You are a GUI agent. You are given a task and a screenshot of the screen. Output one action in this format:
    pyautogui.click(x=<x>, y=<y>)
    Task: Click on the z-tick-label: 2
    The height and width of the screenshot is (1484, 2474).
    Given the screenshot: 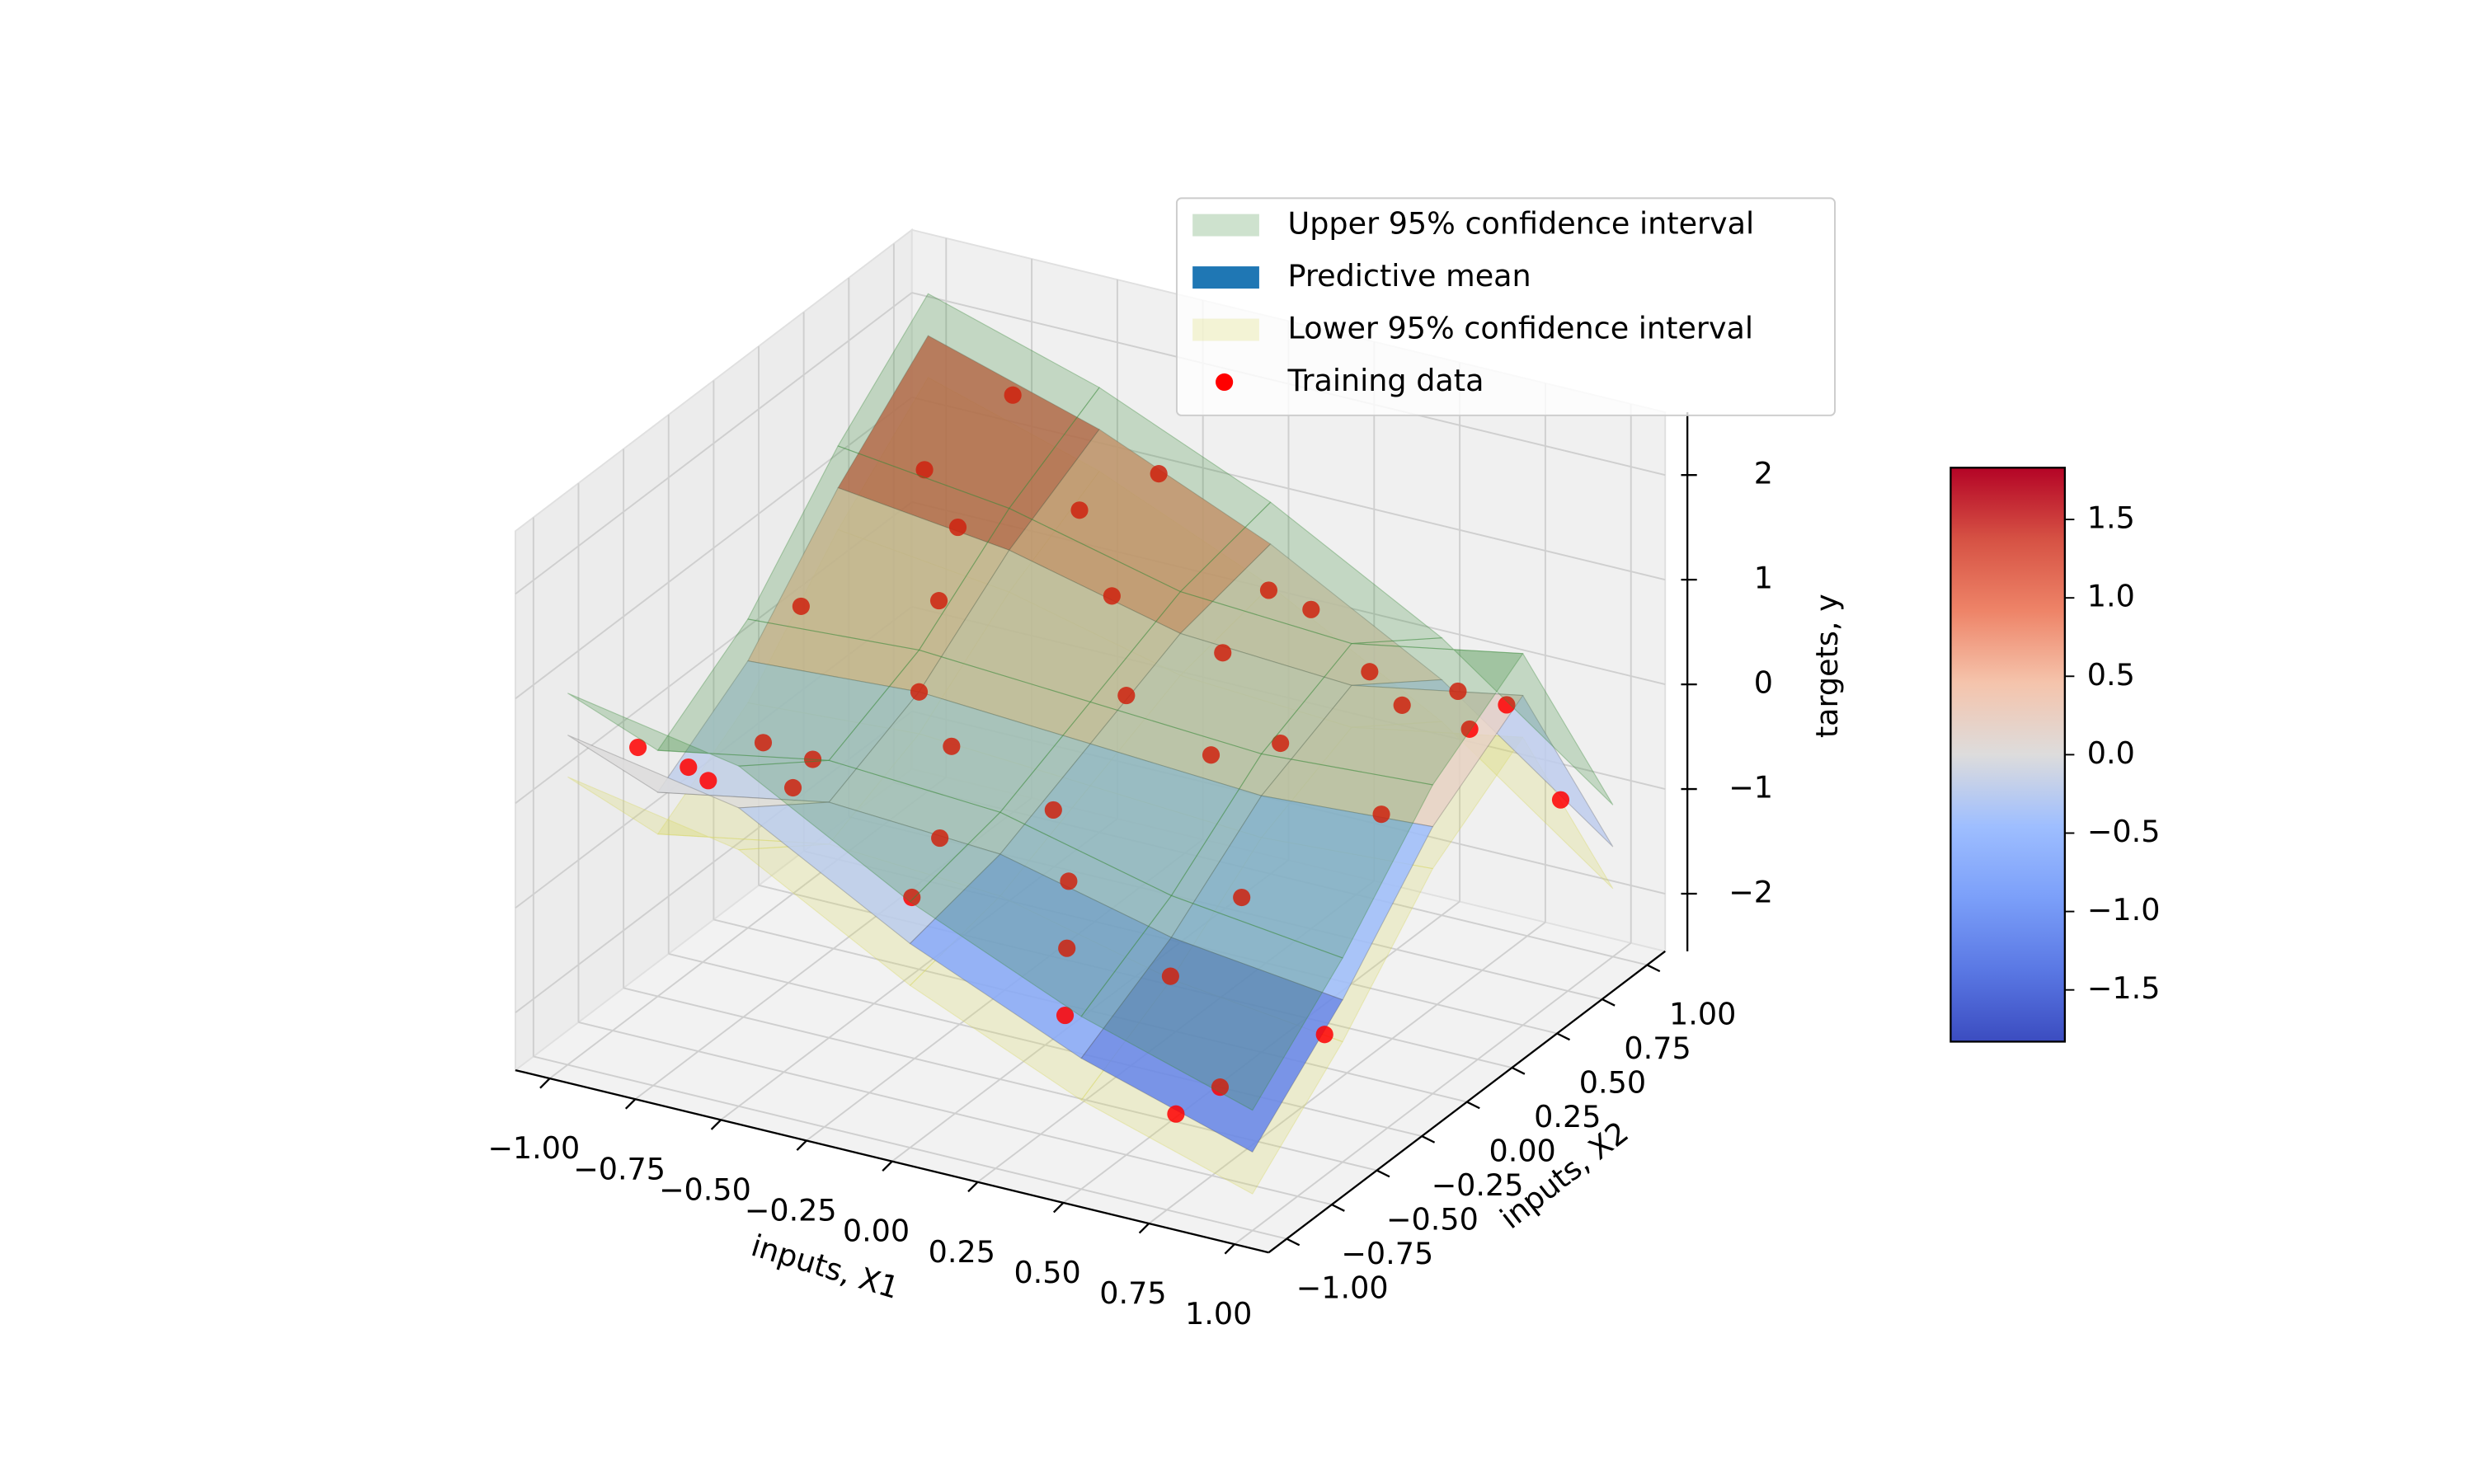 What is the action you would take?
    pyautogui.click(x=1763, y=473)
    